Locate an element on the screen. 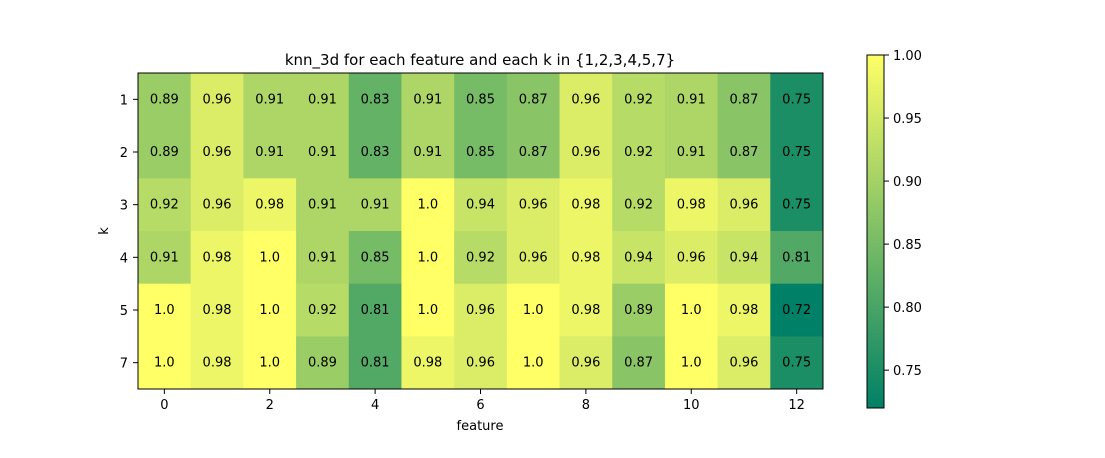 The image size is (1105, 458). cell-value-label: 0.72 is located at coordinates (796, 310).